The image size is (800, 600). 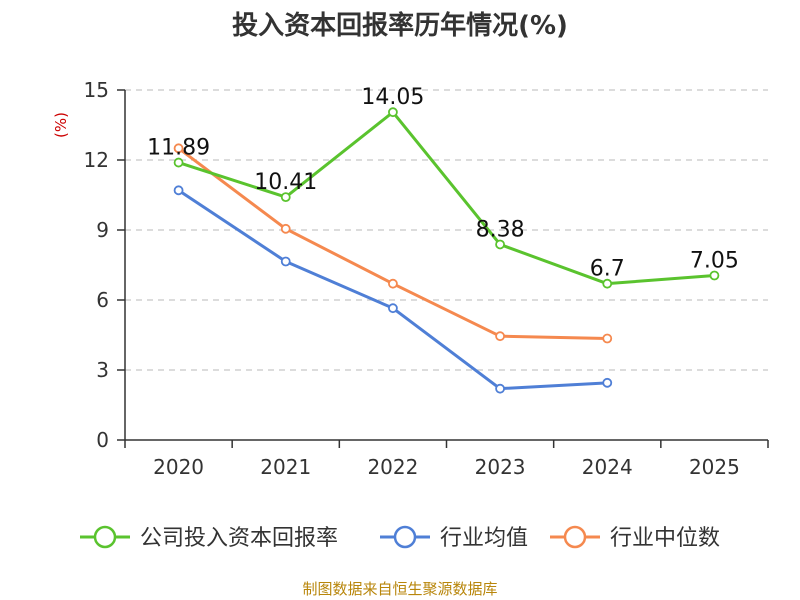 What do you see at coordinates (500, 244) in the screenshot?
I see `data-point-0-2023` at bounding box center [500, 244].